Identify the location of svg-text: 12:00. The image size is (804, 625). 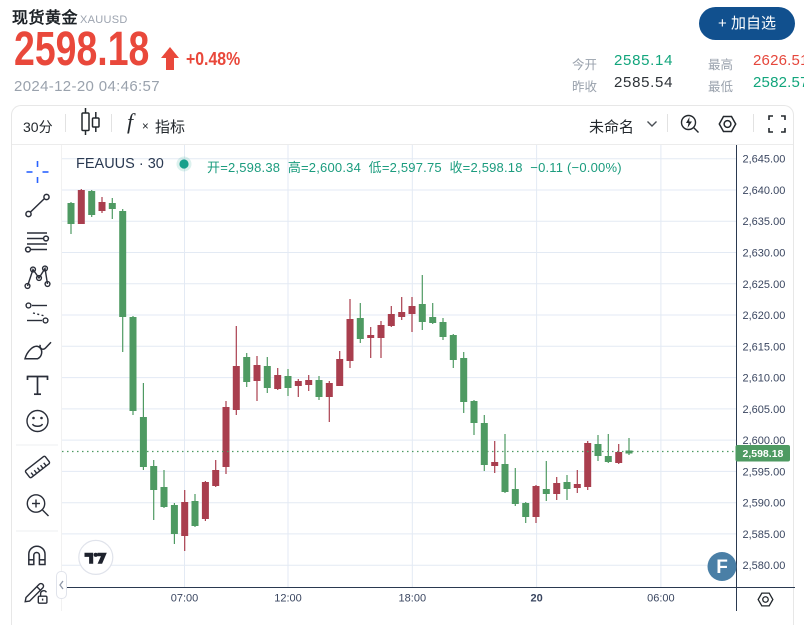
(288, 599).